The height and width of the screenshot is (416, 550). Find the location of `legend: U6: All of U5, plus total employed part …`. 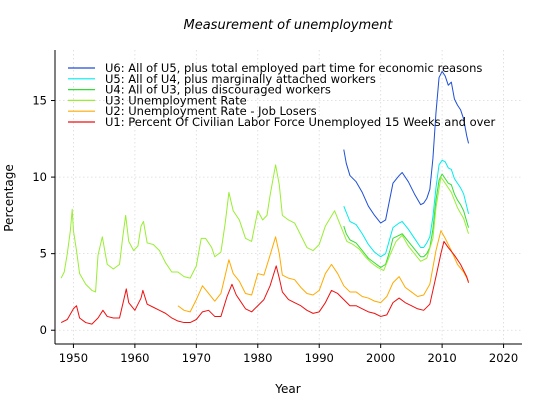

legend: U6: All of U5, plus total employed part … is located at coordinates (281, 95).